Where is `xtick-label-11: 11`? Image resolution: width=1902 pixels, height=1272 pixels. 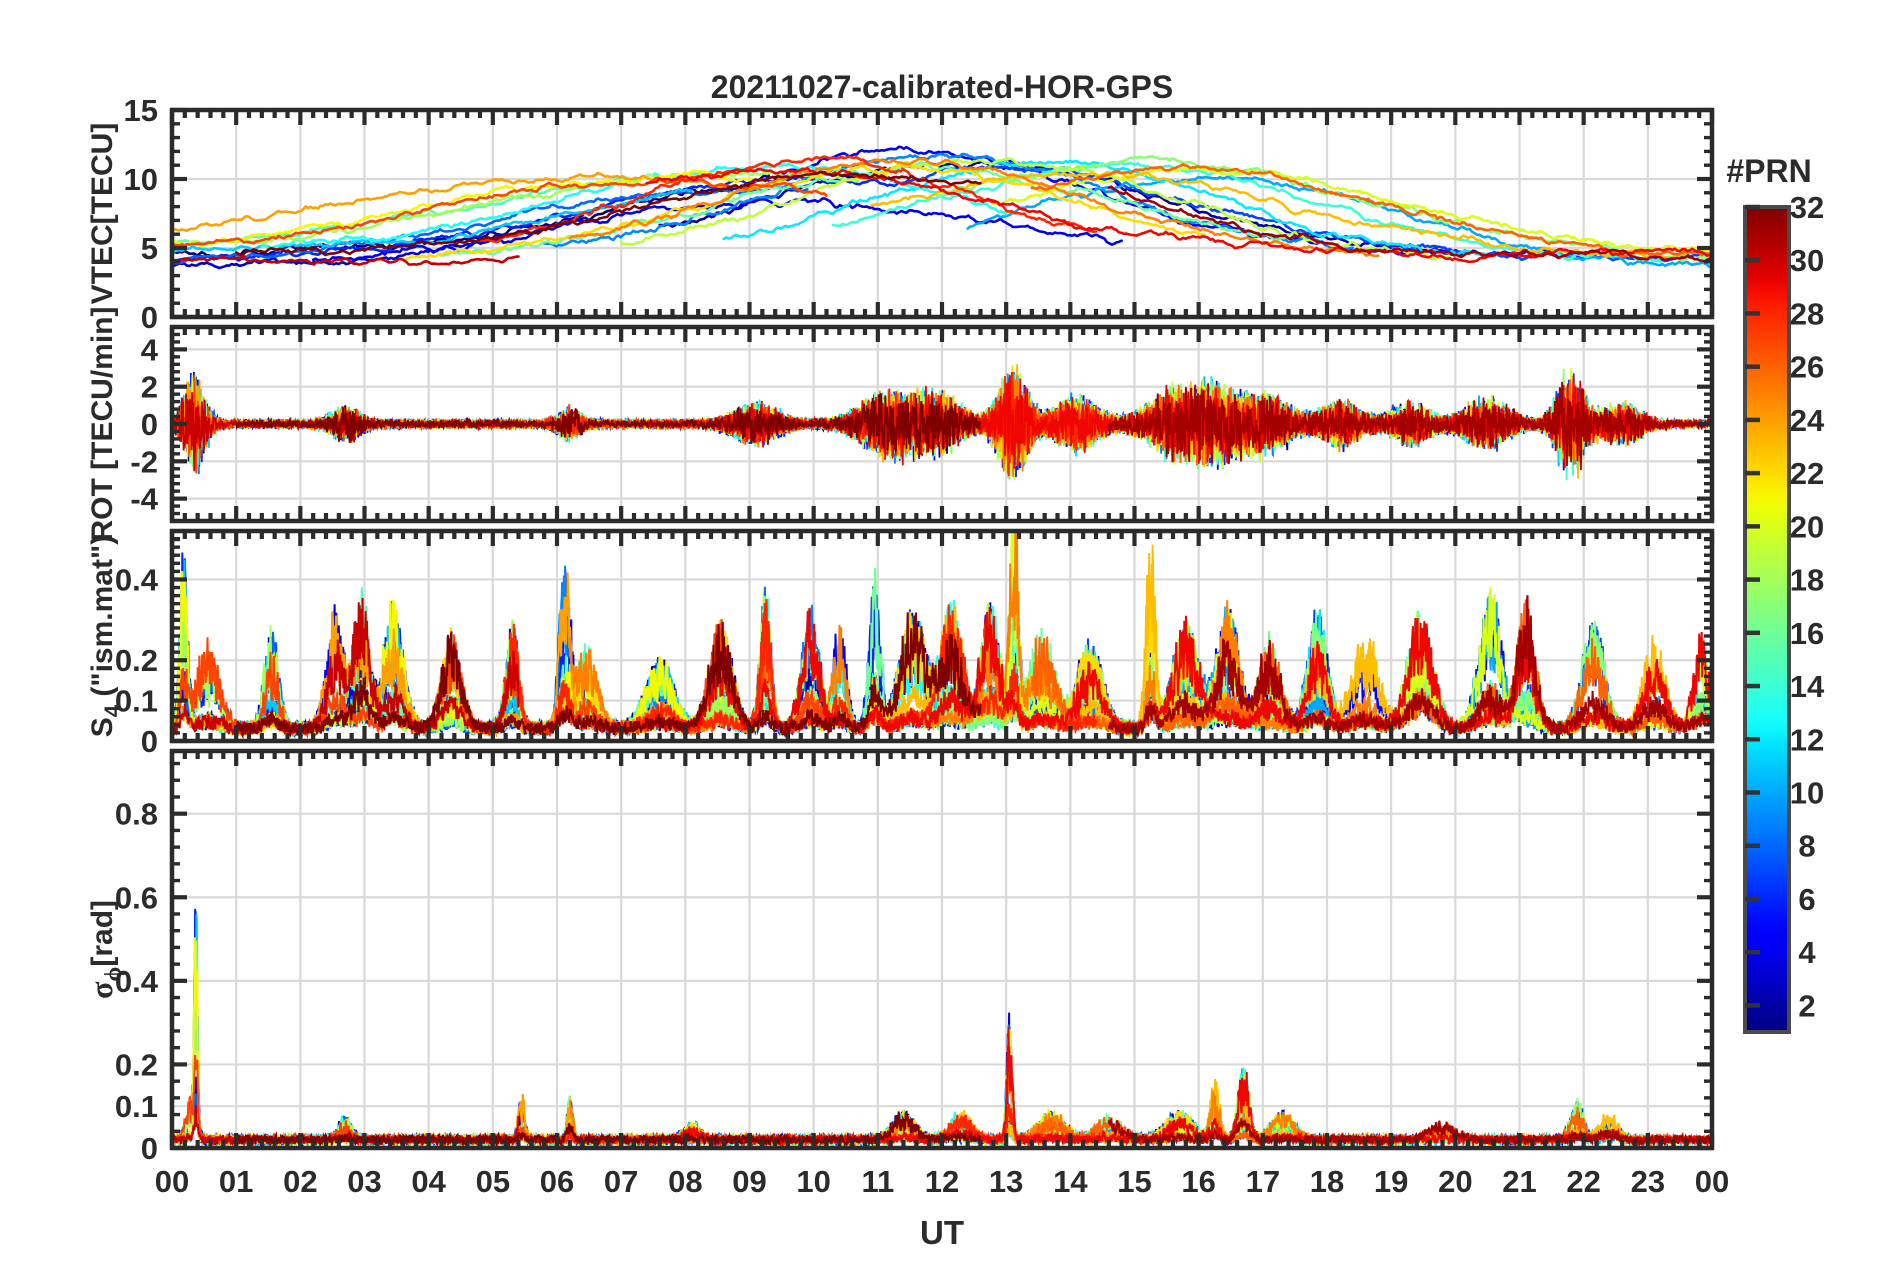 xtick-label-11: 11 is located at coordinates (877, 1181).